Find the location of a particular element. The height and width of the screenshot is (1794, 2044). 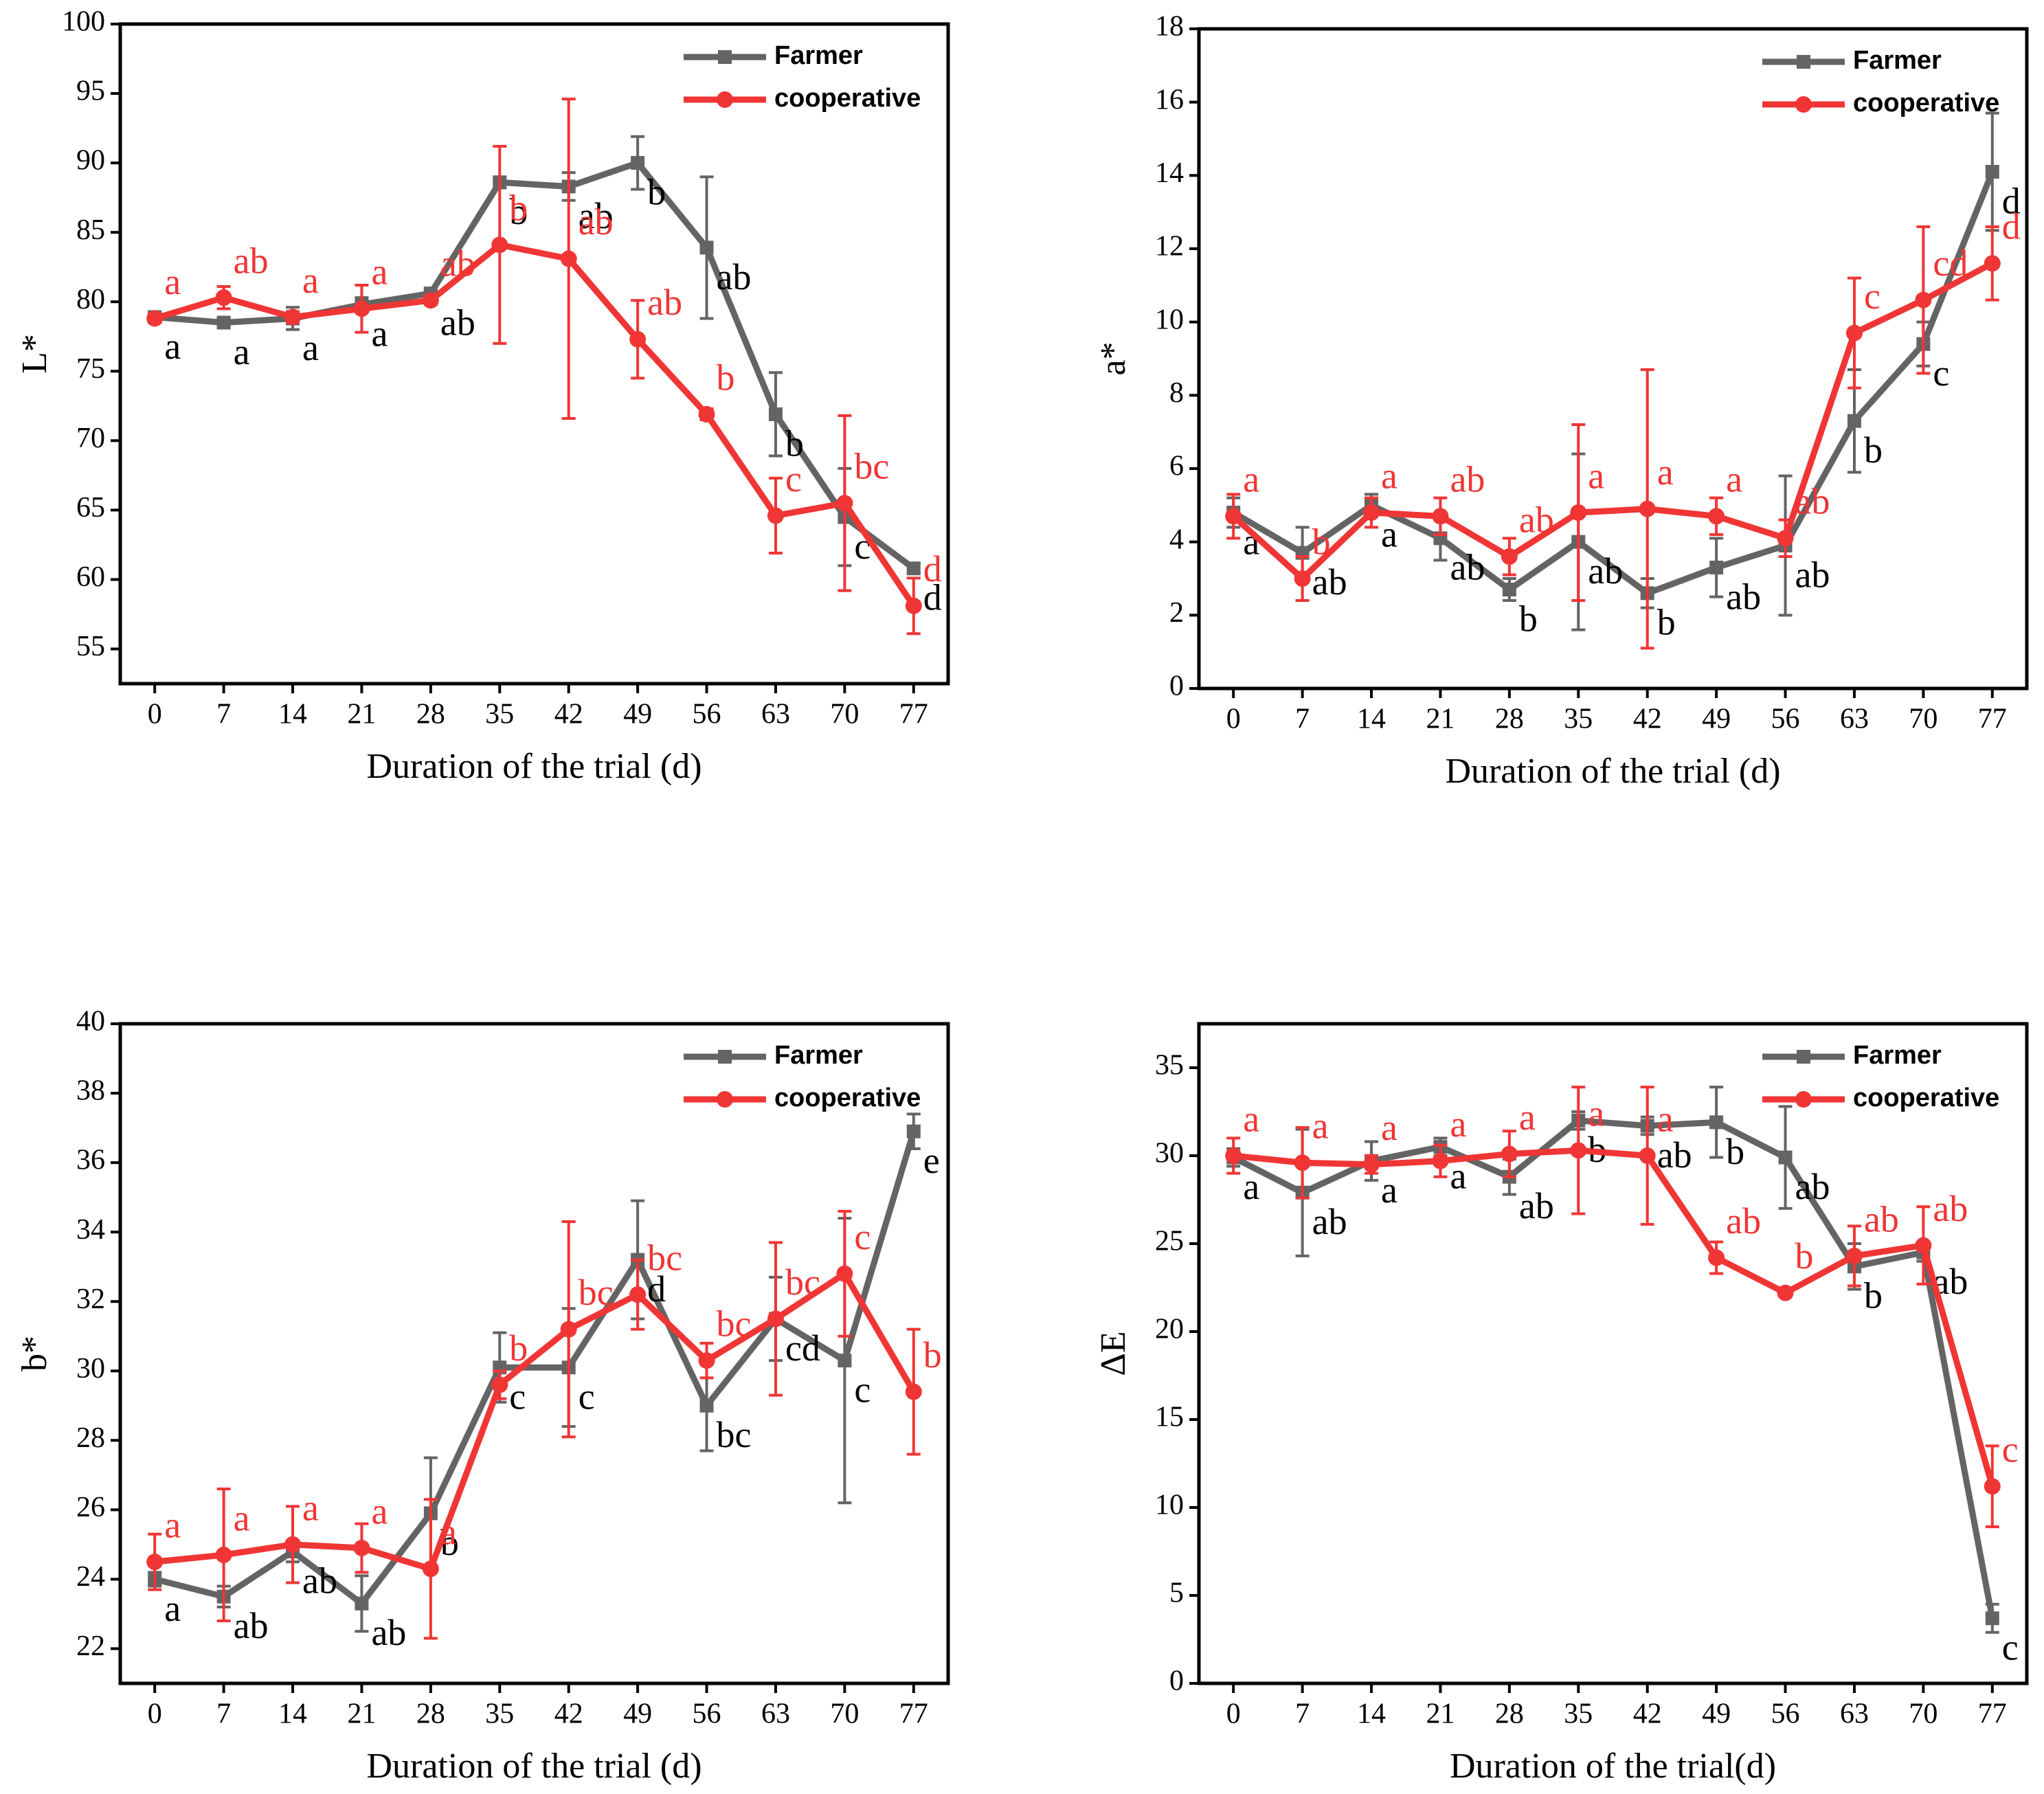

x-axis-label: Duration of the trial(d) is located at coordinates (1613, 1766).